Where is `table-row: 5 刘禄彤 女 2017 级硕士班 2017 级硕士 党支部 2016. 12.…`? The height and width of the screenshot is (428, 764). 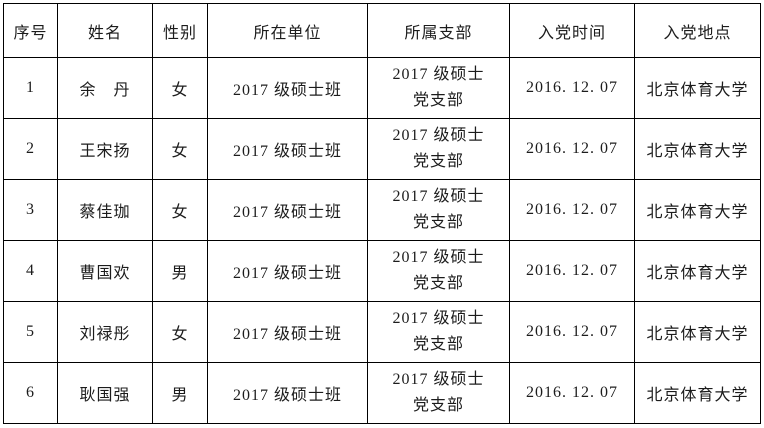 table-row: 5 刘禄彤 女 2017 级硕士班 2017 级硕士 党支部 2016. 12.… is located at coordinates (382, 332).